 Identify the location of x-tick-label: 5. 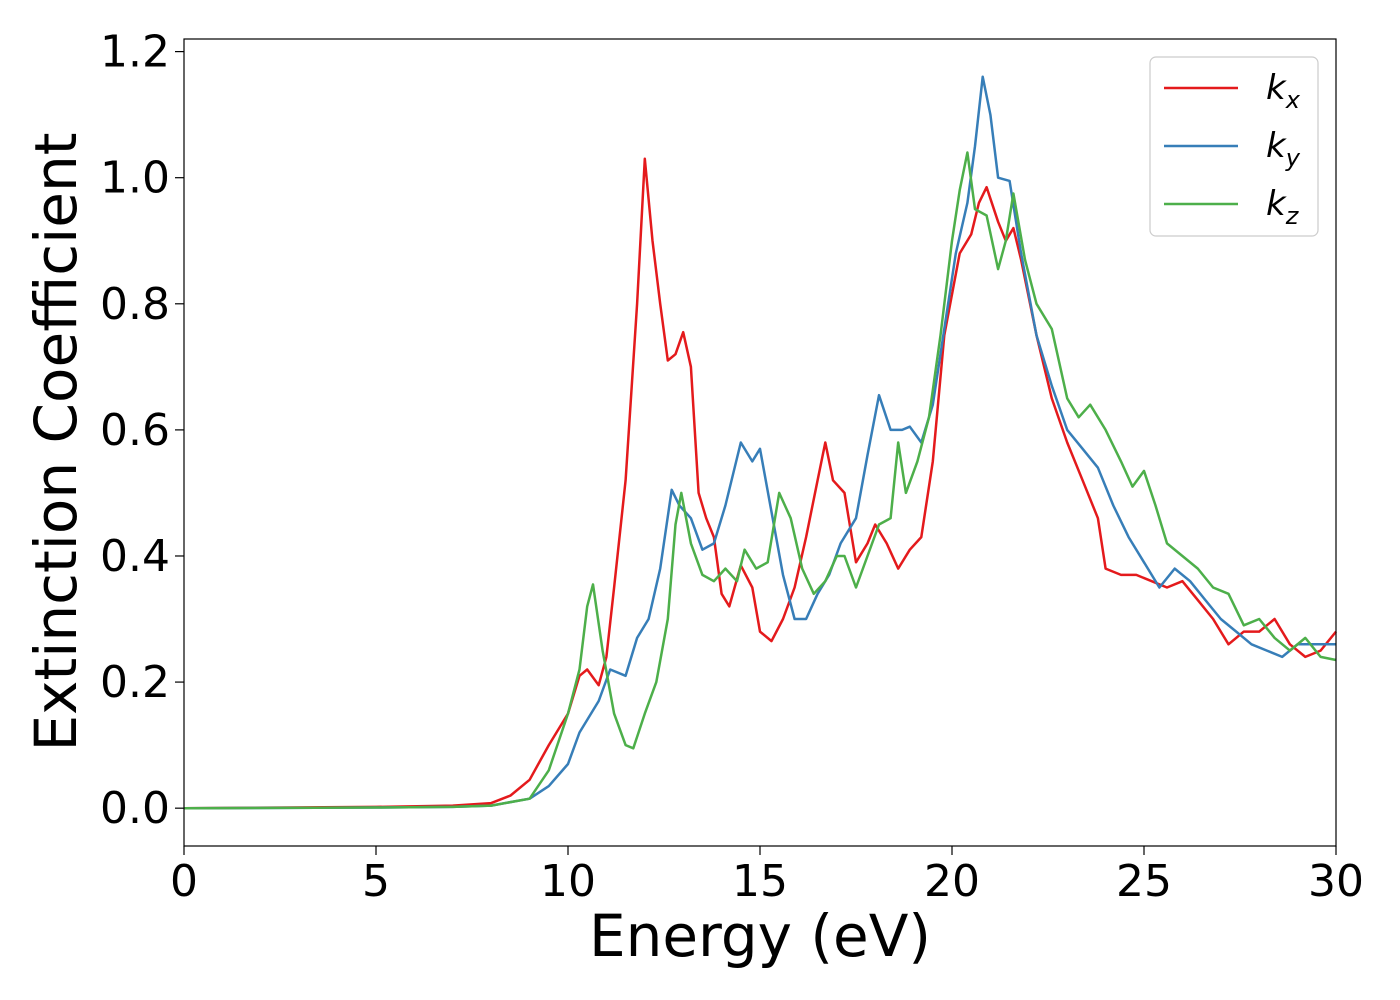
(376, 881).